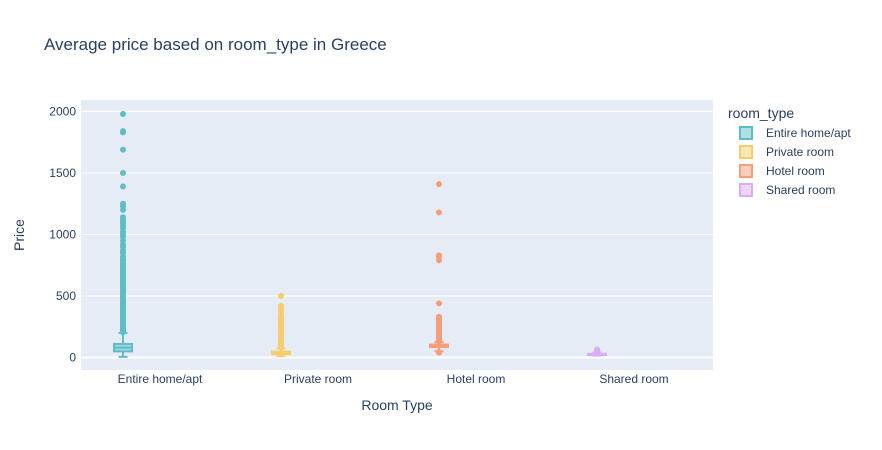  What do you see at coordinates (800, 152) in the screenshot?
I see `legend-label: Private room` at bounding box center [800, 152].